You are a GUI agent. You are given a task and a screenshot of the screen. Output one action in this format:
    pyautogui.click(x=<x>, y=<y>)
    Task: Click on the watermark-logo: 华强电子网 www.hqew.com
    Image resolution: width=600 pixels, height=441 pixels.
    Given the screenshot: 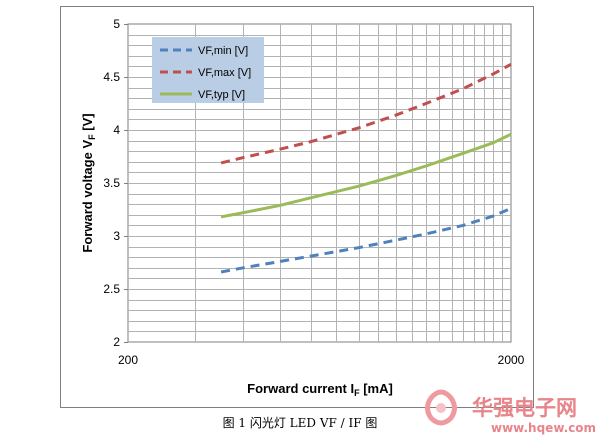 What is the action you would take?
    pyautogui.click(x=510, y=412)
    